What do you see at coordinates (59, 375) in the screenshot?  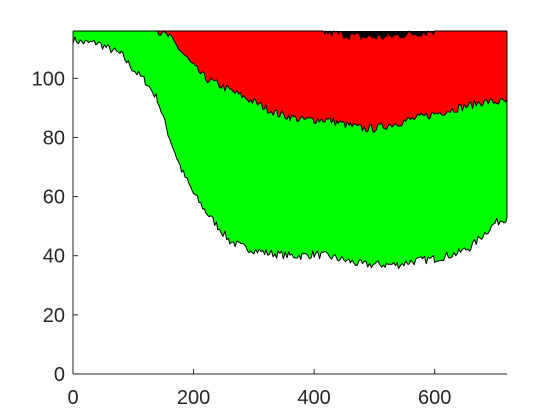 I see `y-tick-label: 0` at bounding box center [59, 375].